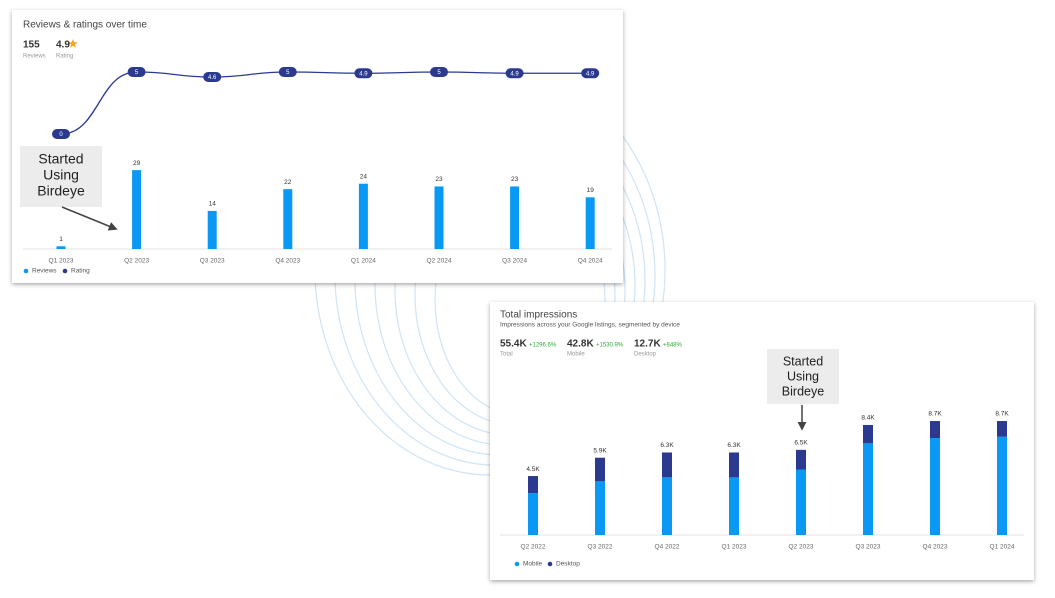 Image resolution: width=1055 pixels, height=598 pixels. Describe the element at coordinates (137, 163) in the screenshot. I see `value-label: 29` at that location.